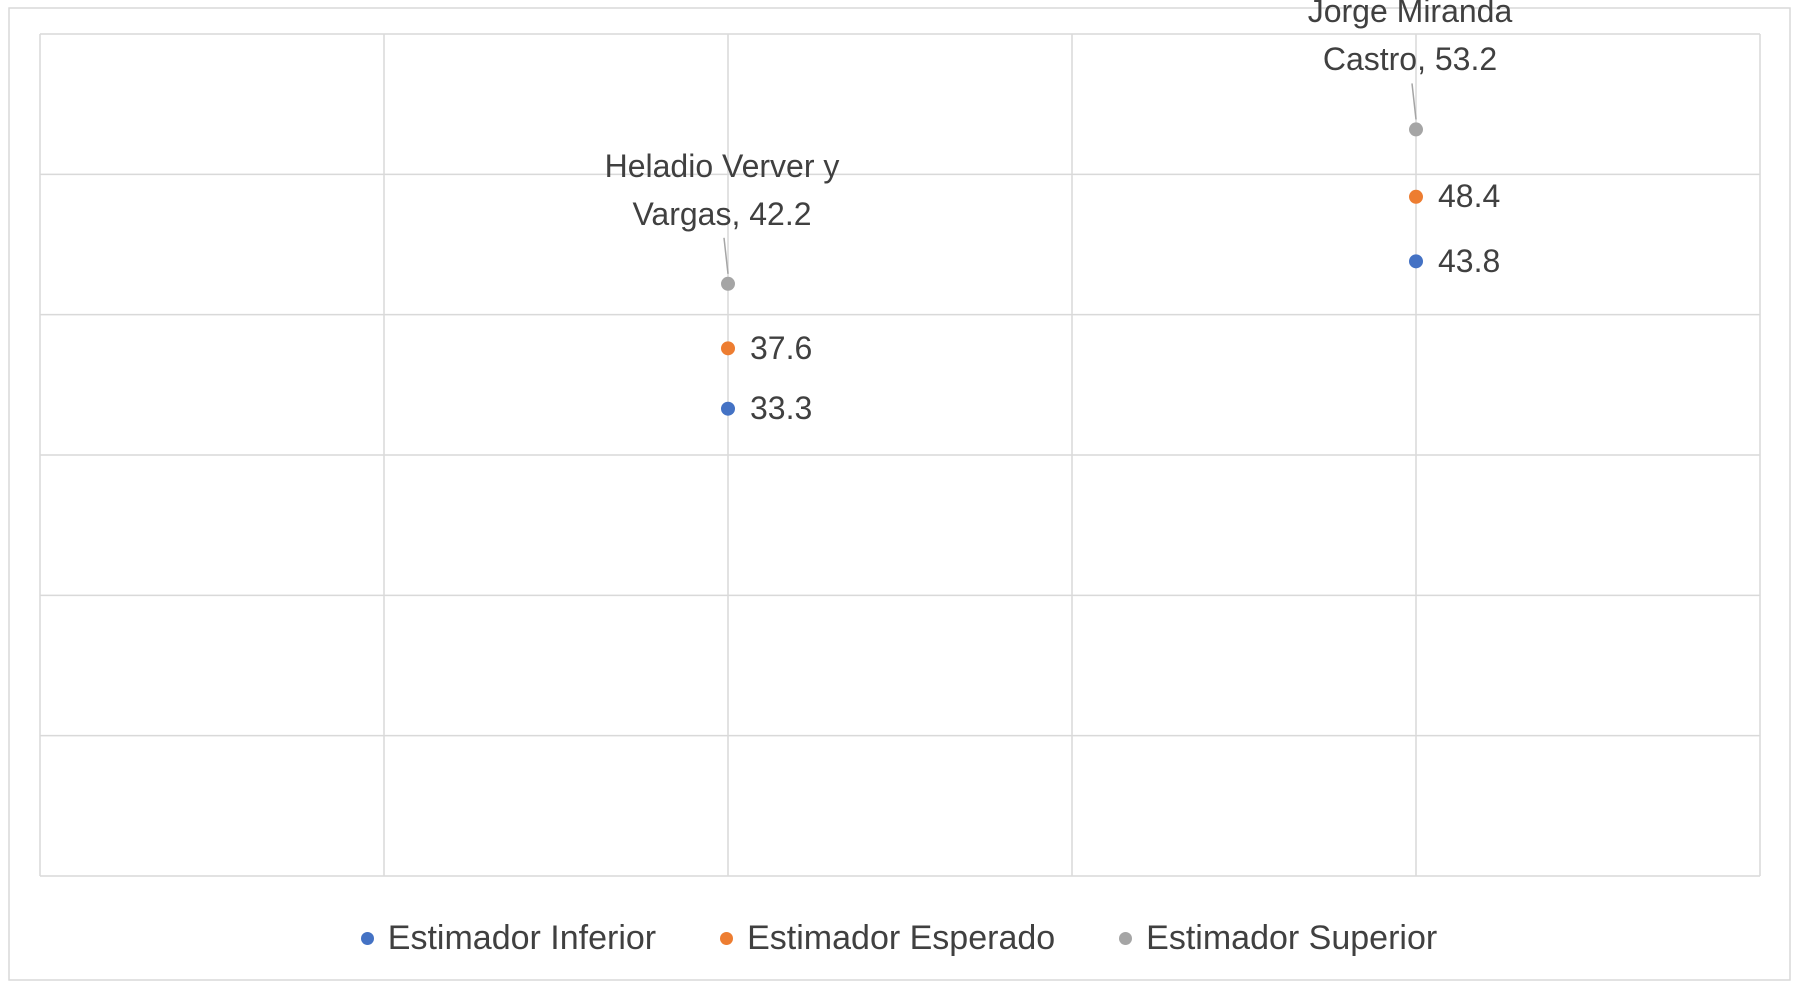  I want to click on legend-item: Estimador Superior, so click(1278, 938).